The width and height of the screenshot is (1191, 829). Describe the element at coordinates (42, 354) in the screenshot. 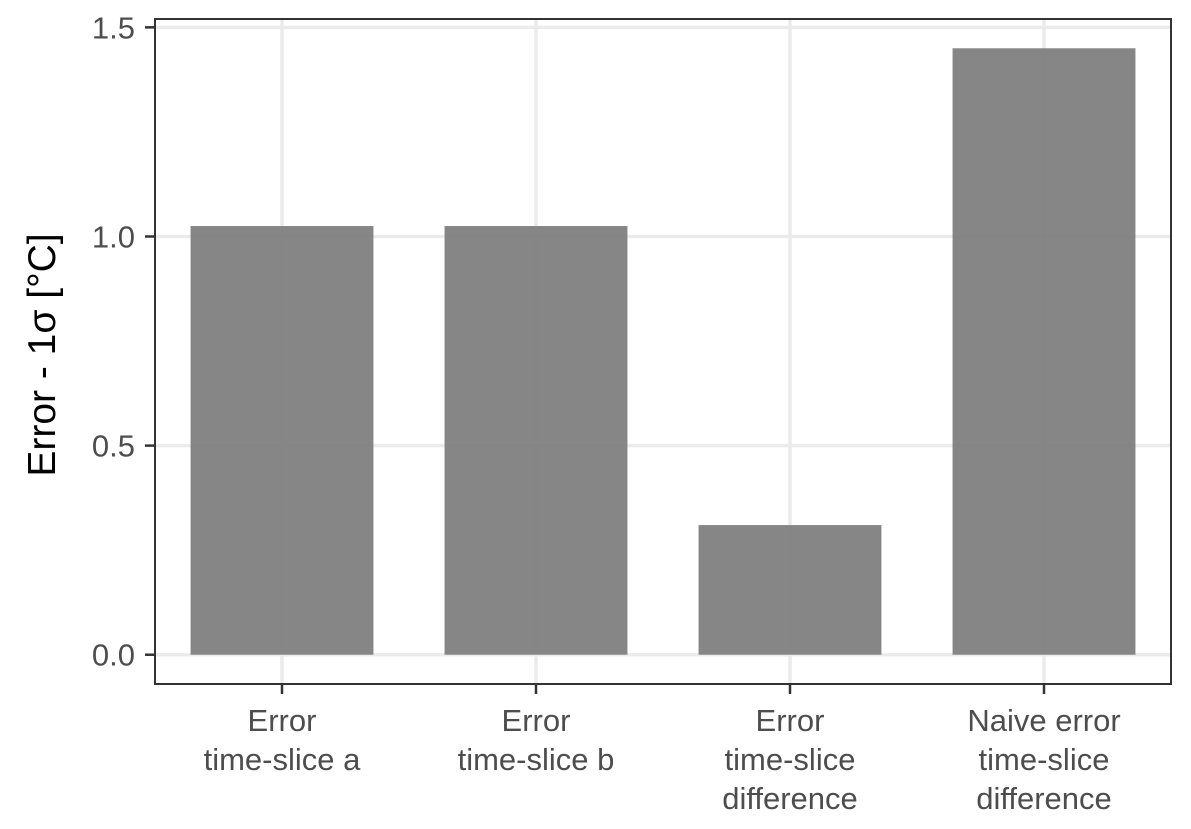

I see `y-axis-title: Error - 1σ [°C]` at that location.